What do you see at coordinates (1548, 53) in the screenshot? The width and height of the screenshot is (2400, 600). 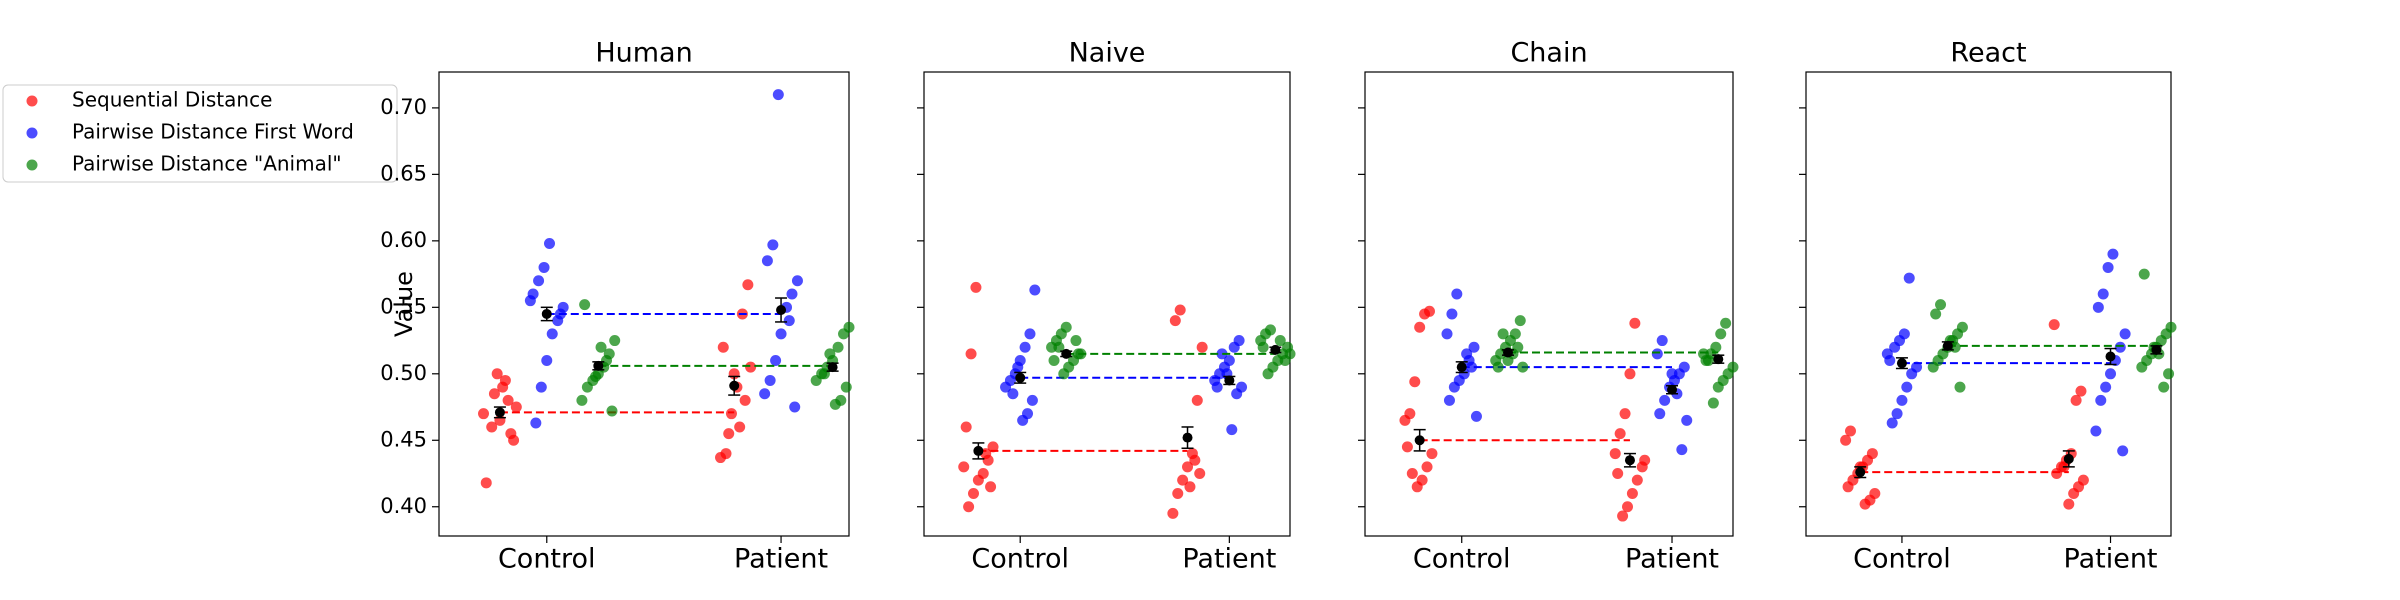 I see `panel-title: Chain` at bounding box center [1548, 53].